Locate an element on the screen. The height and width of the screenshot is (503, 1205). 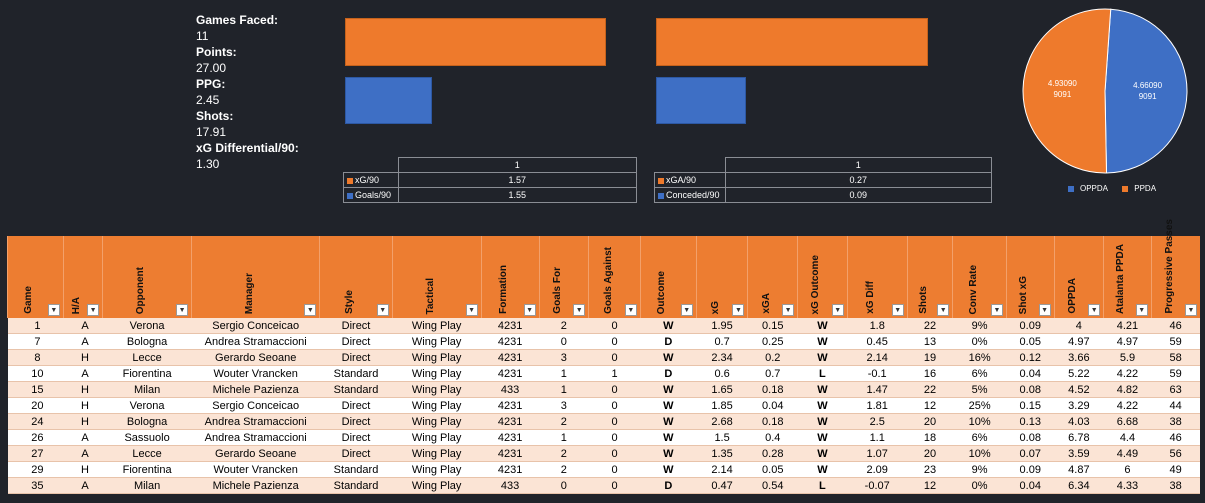
table-cell: L is located at coordinates (822, 485).